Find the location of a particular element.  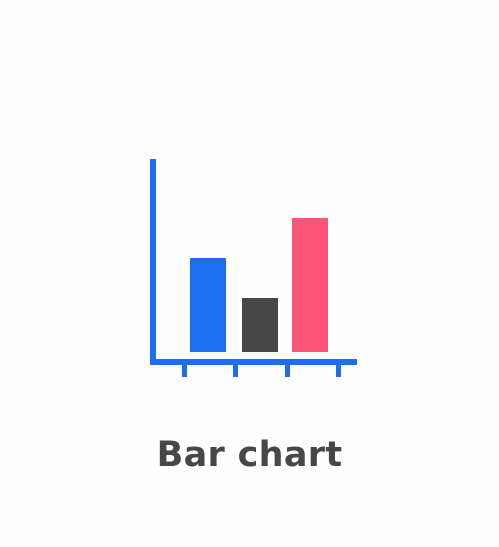

bars-group is located at coordinates (259, 285).